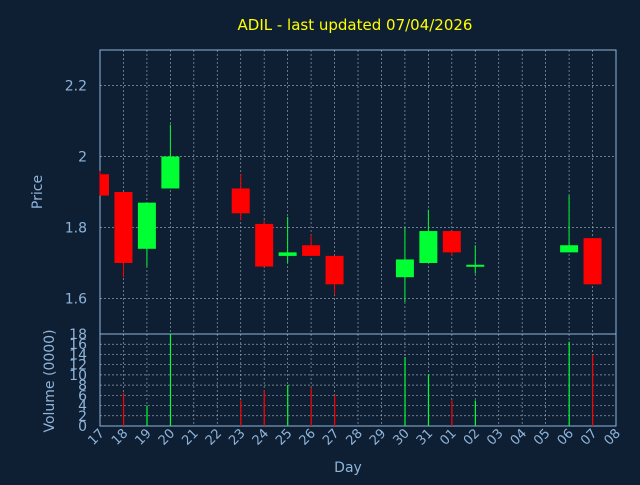 This screenshot has width=640, height=485. Describe the element at coordinates (425, 437) in the screenshot. I see `x-tick-label: 31` at that location.